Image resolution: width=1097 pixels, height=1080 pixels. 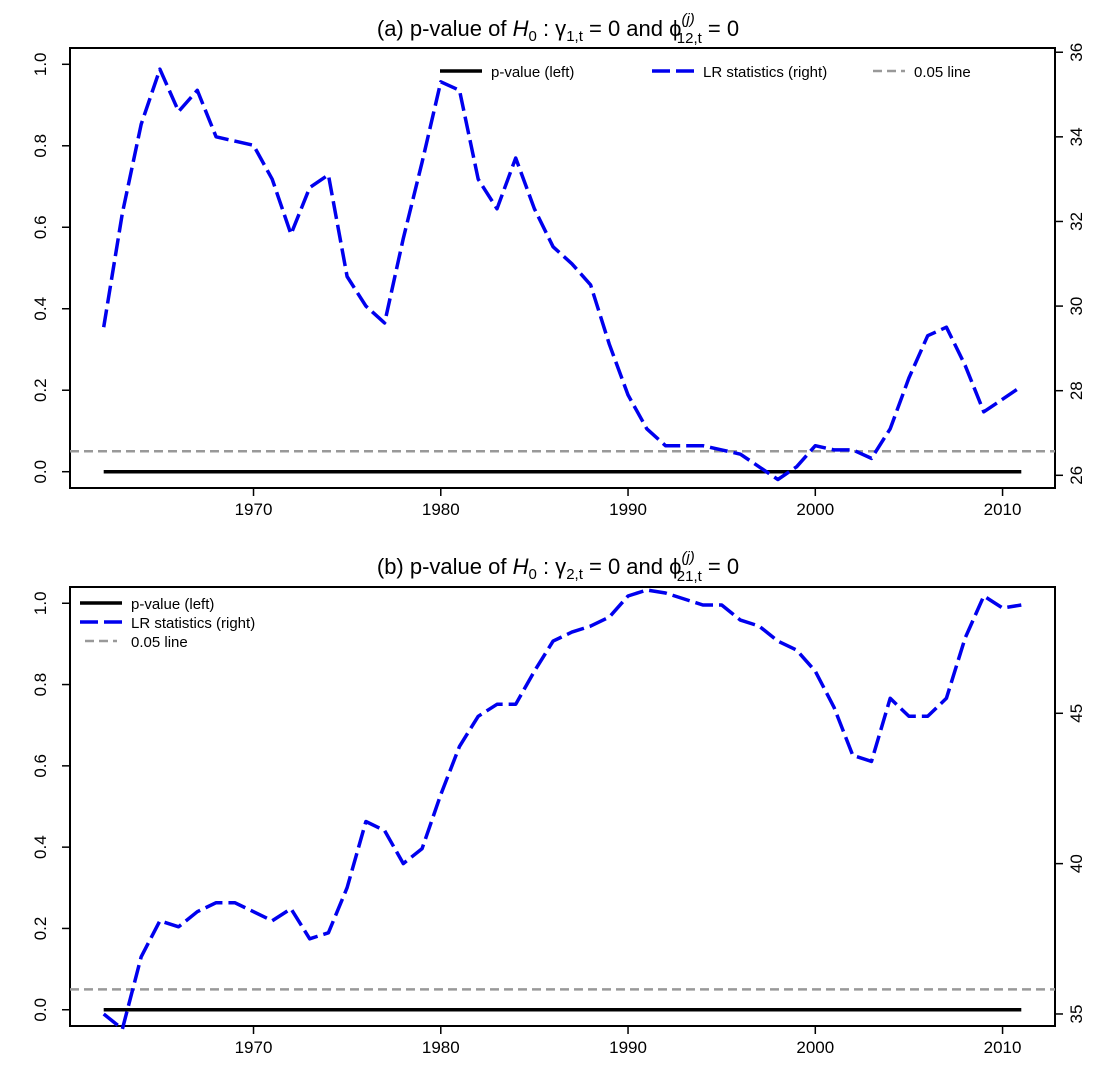 I want to click on panel-a-x-tick-label: 2000, so click(x=815, y=509).